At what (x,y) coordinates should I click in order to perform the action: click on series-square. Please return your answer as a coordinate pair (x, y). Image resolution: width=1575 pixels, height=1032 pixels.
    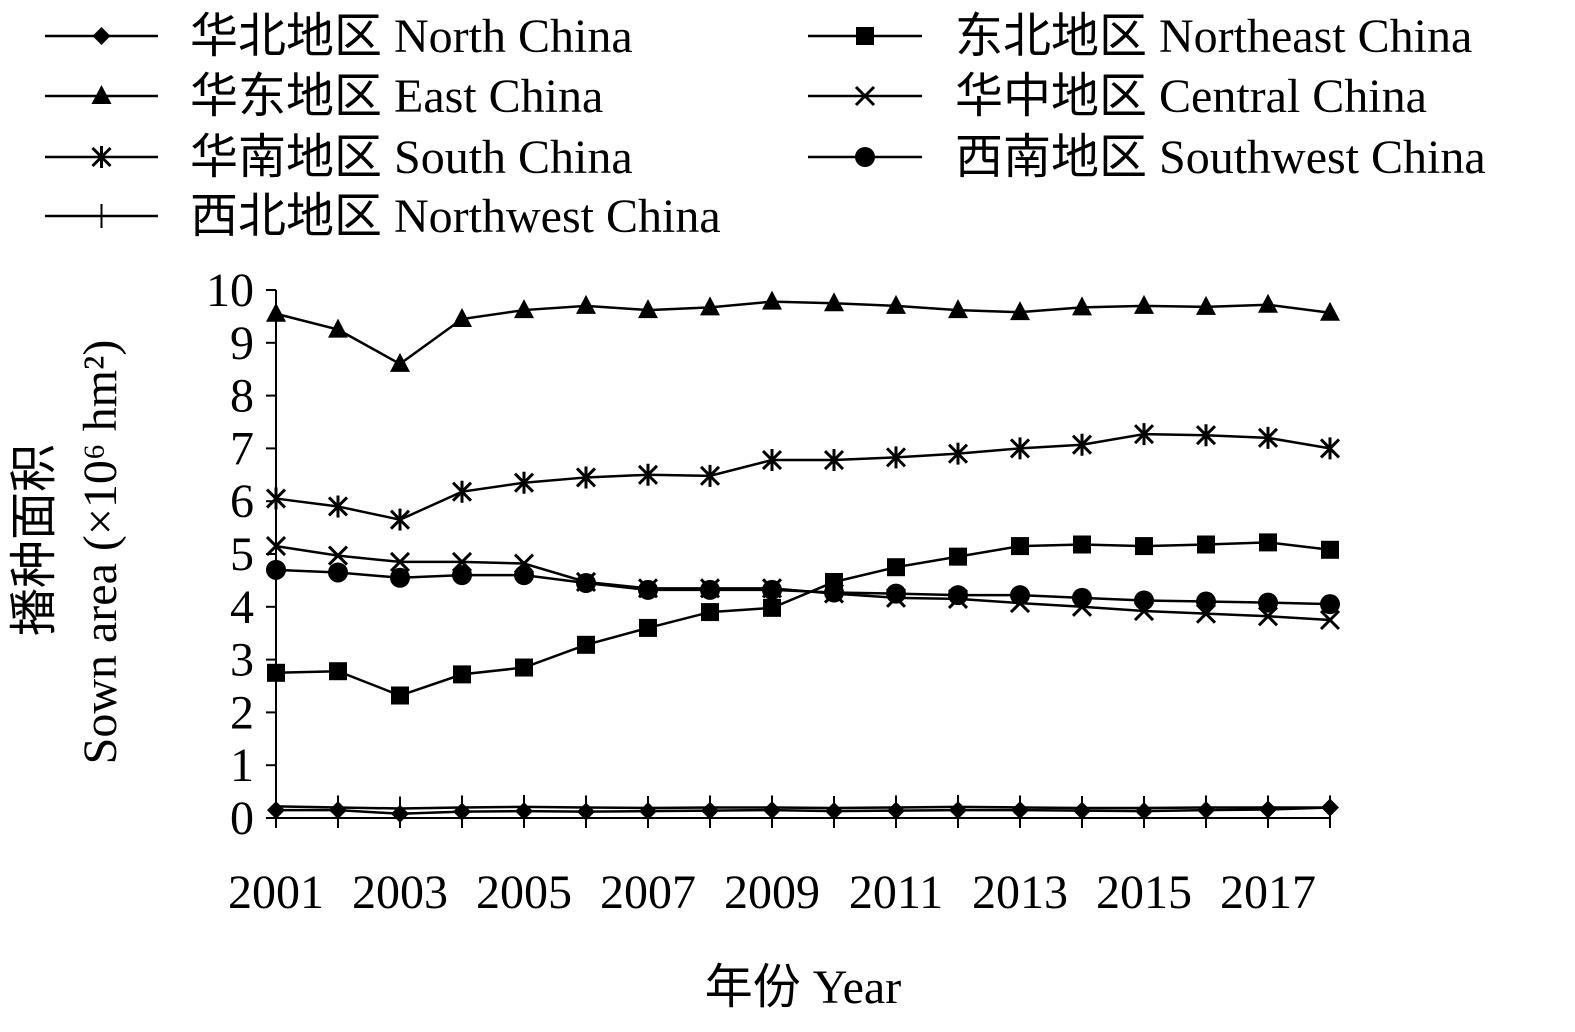
    Looking at the image, I should click on (803, 619).